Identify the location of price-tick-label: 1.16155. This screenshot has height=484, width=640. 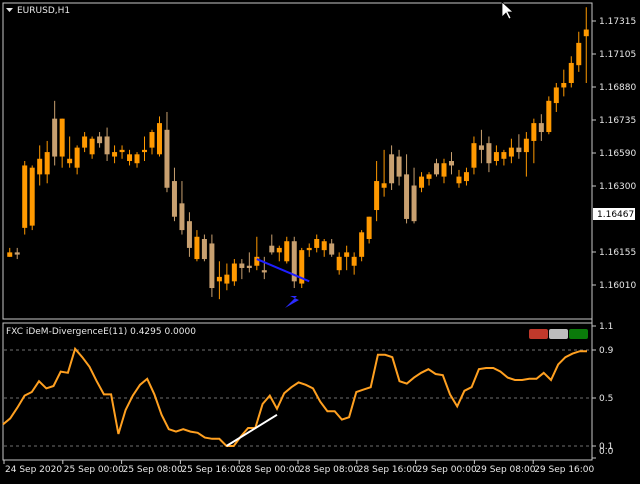
(617, 253).